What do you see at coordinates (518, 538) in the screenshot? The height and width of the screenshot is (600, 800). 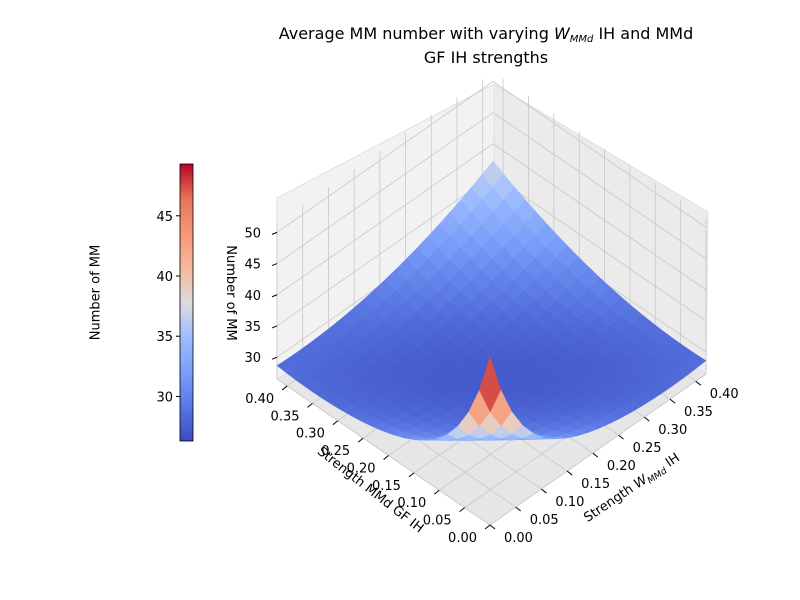 I see `x-tick-label: 0.00` at bounding box center [518, 538].